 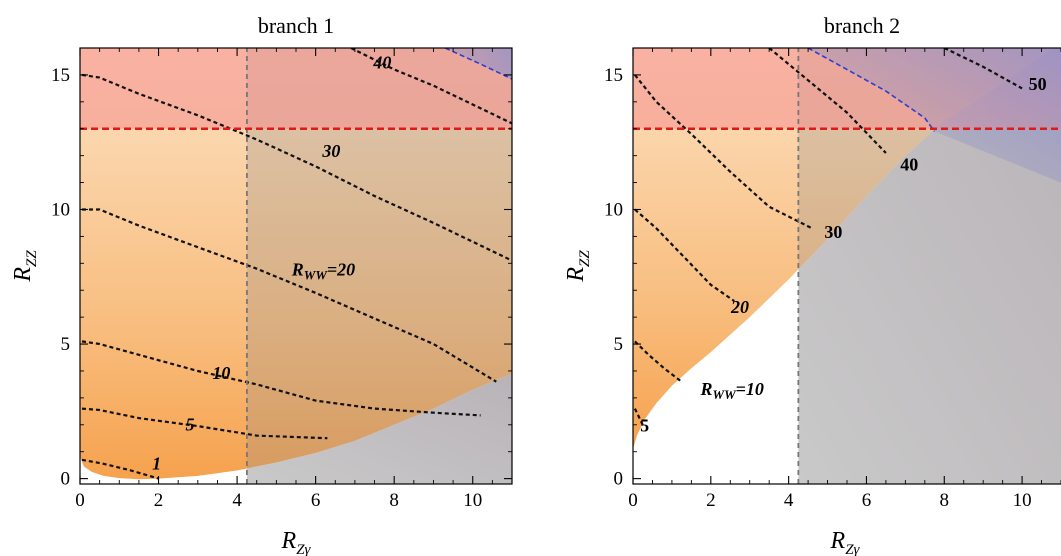 What do you see at coordinates (862, 25) in the screenshot?
I see `chart-title: branch 2` at bounding box center [862, 25].